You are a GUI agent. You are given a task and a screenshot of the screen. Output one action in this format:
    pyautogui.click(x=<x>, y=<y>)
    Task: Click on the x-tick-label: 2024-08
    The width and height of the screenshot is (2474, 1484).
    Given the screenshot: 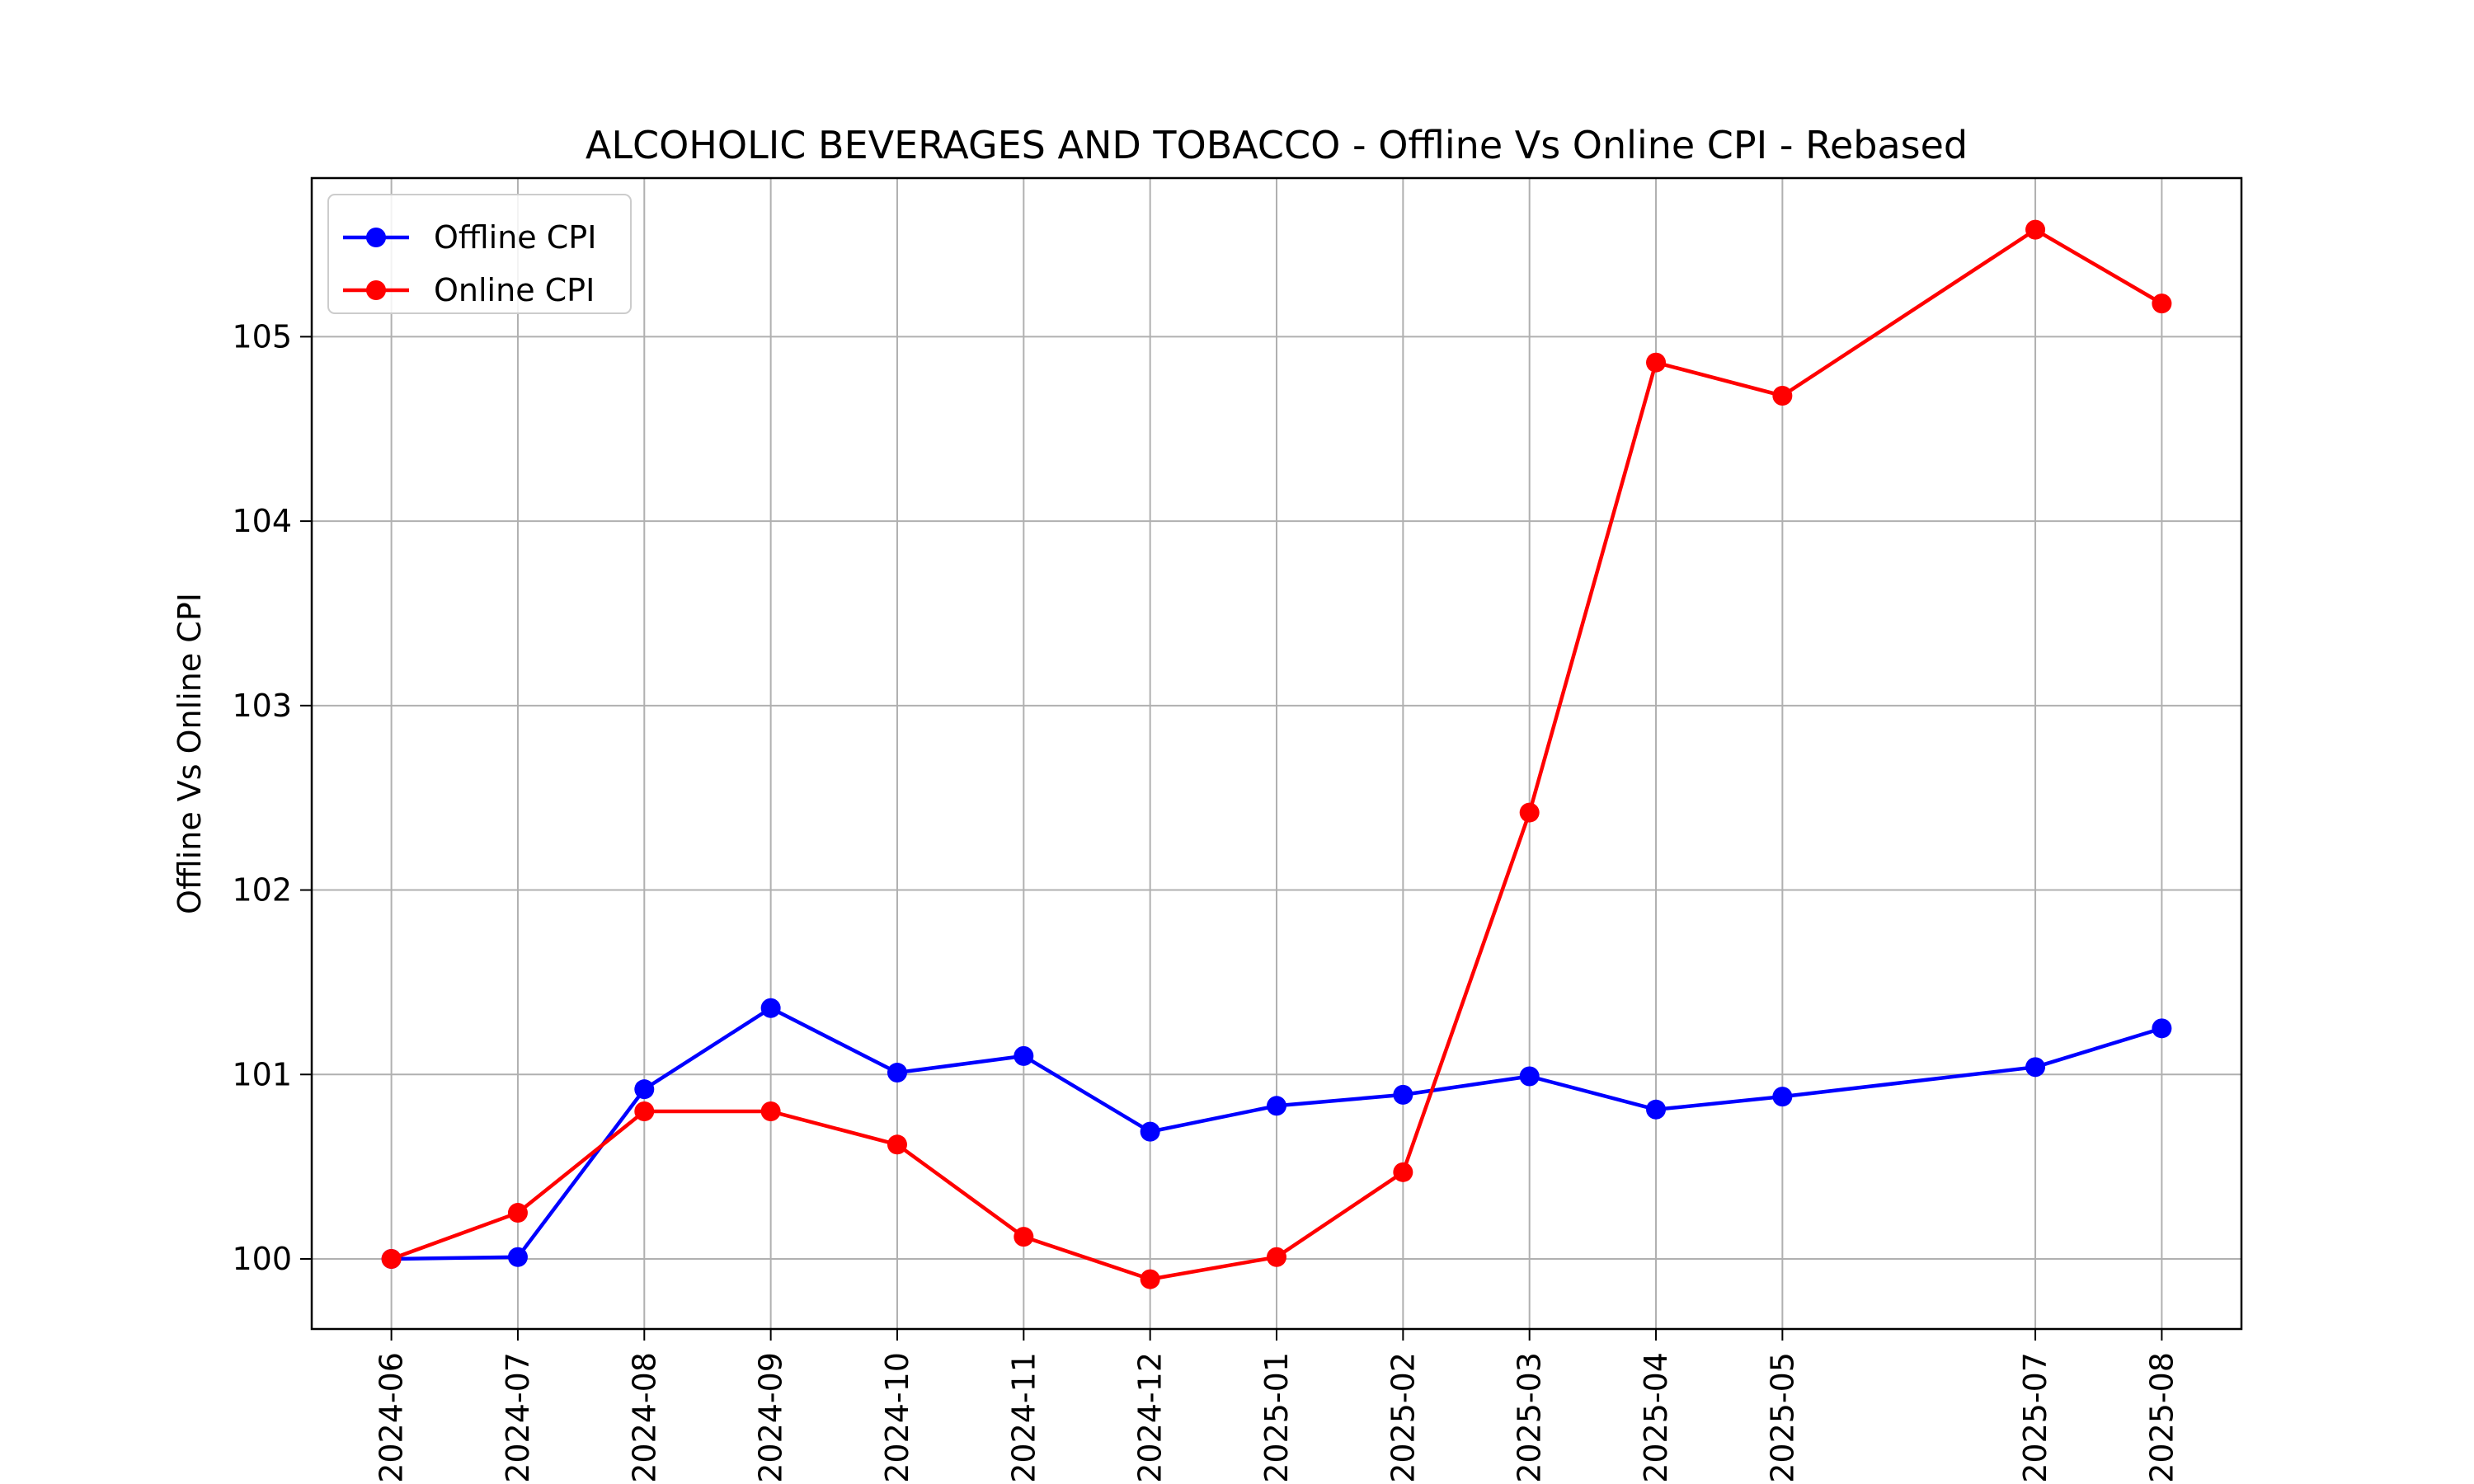 What is the action you would take?
    pyautogui.click(x=644, y=1417)
    